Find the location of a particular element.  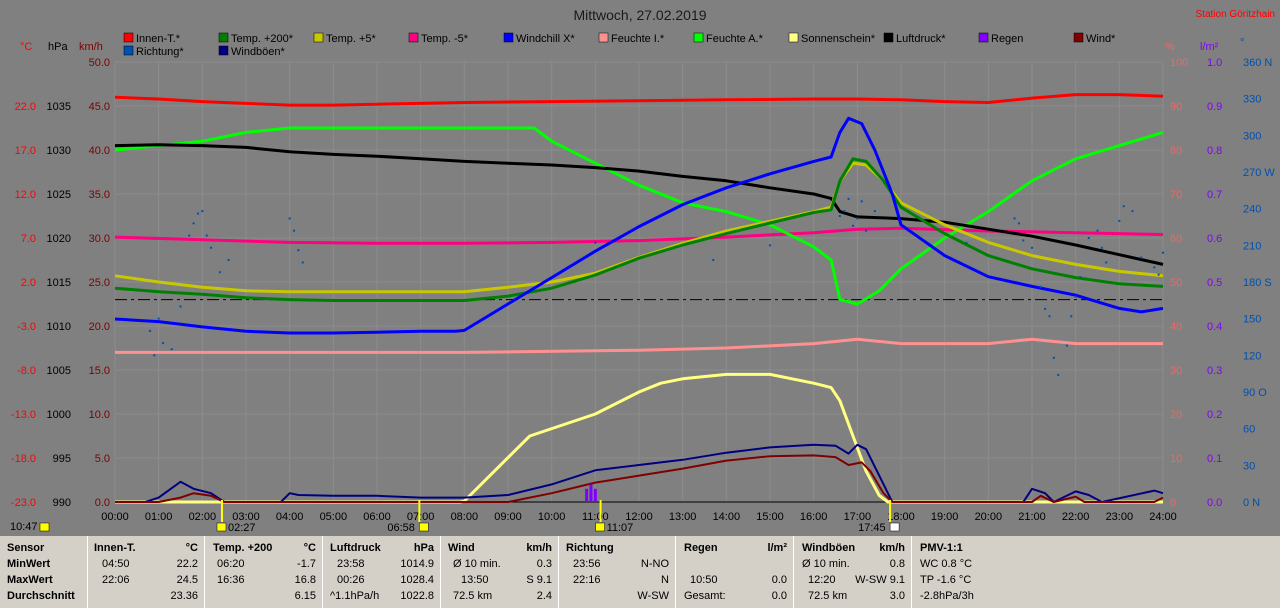

stats-temp200-title: Temp. +200 is located at coordinates (243, 548).